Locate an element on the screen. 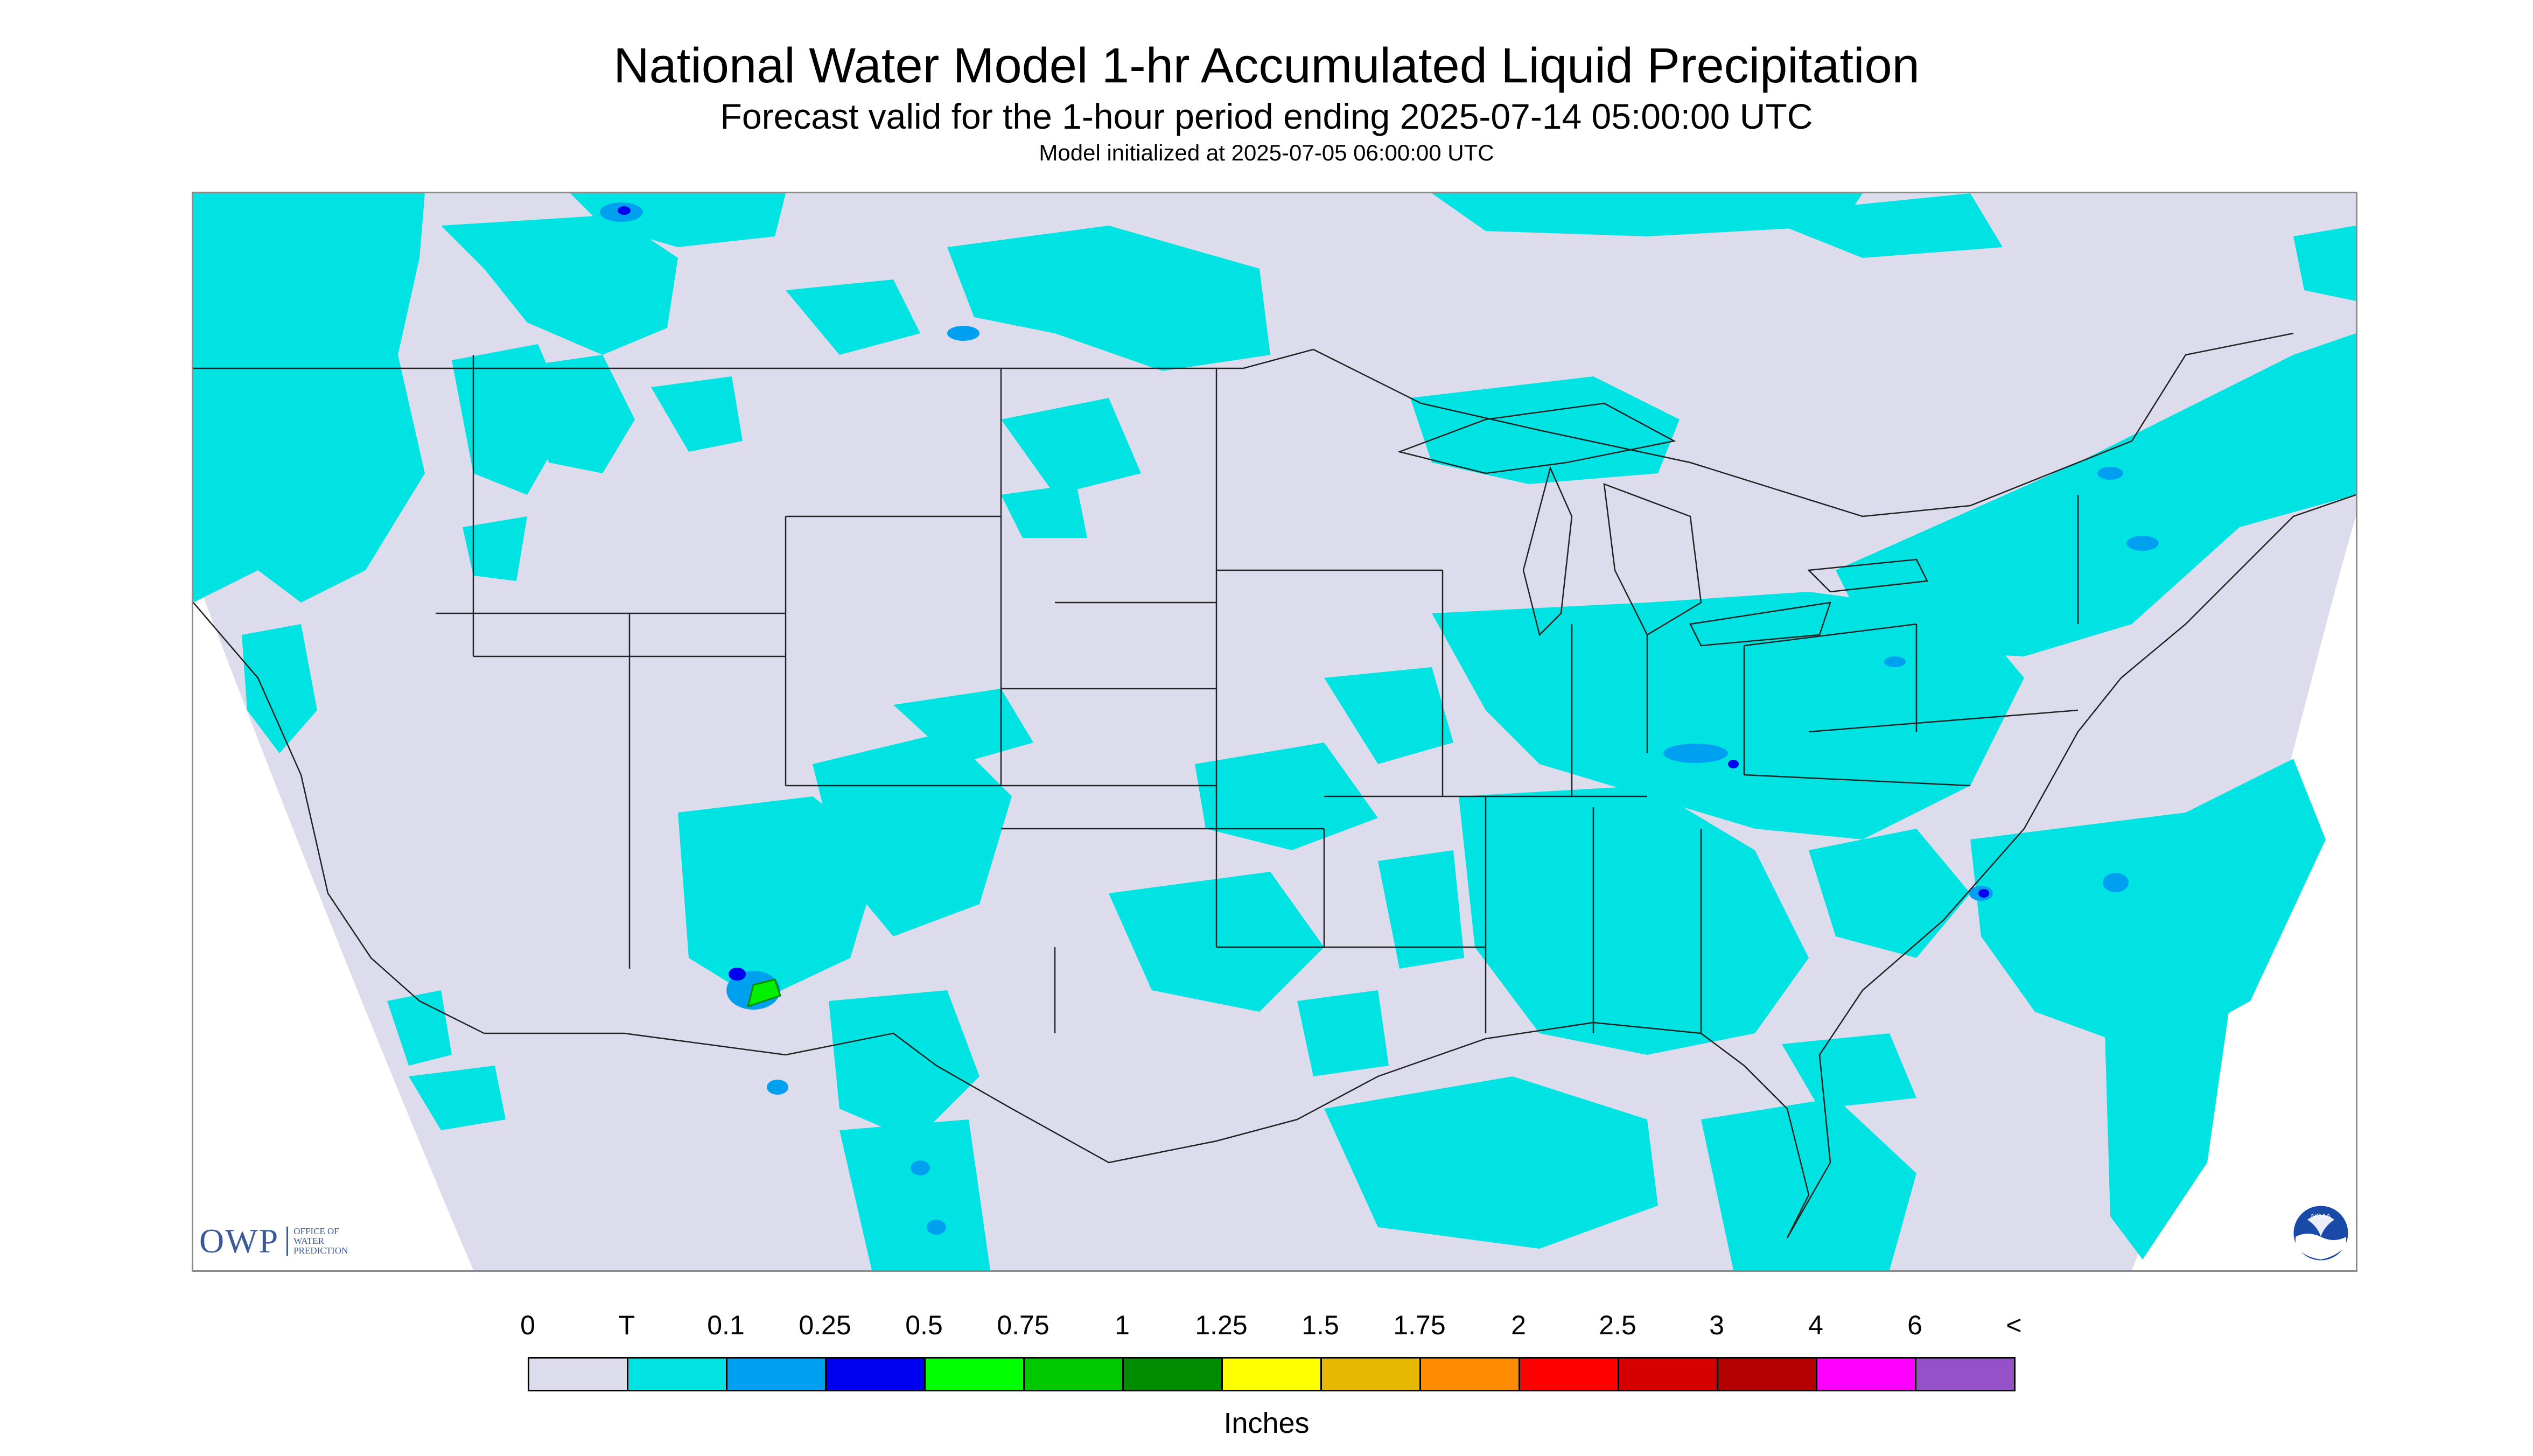  legend-tick-label: 4 is located at coordinates (1816, 1325).